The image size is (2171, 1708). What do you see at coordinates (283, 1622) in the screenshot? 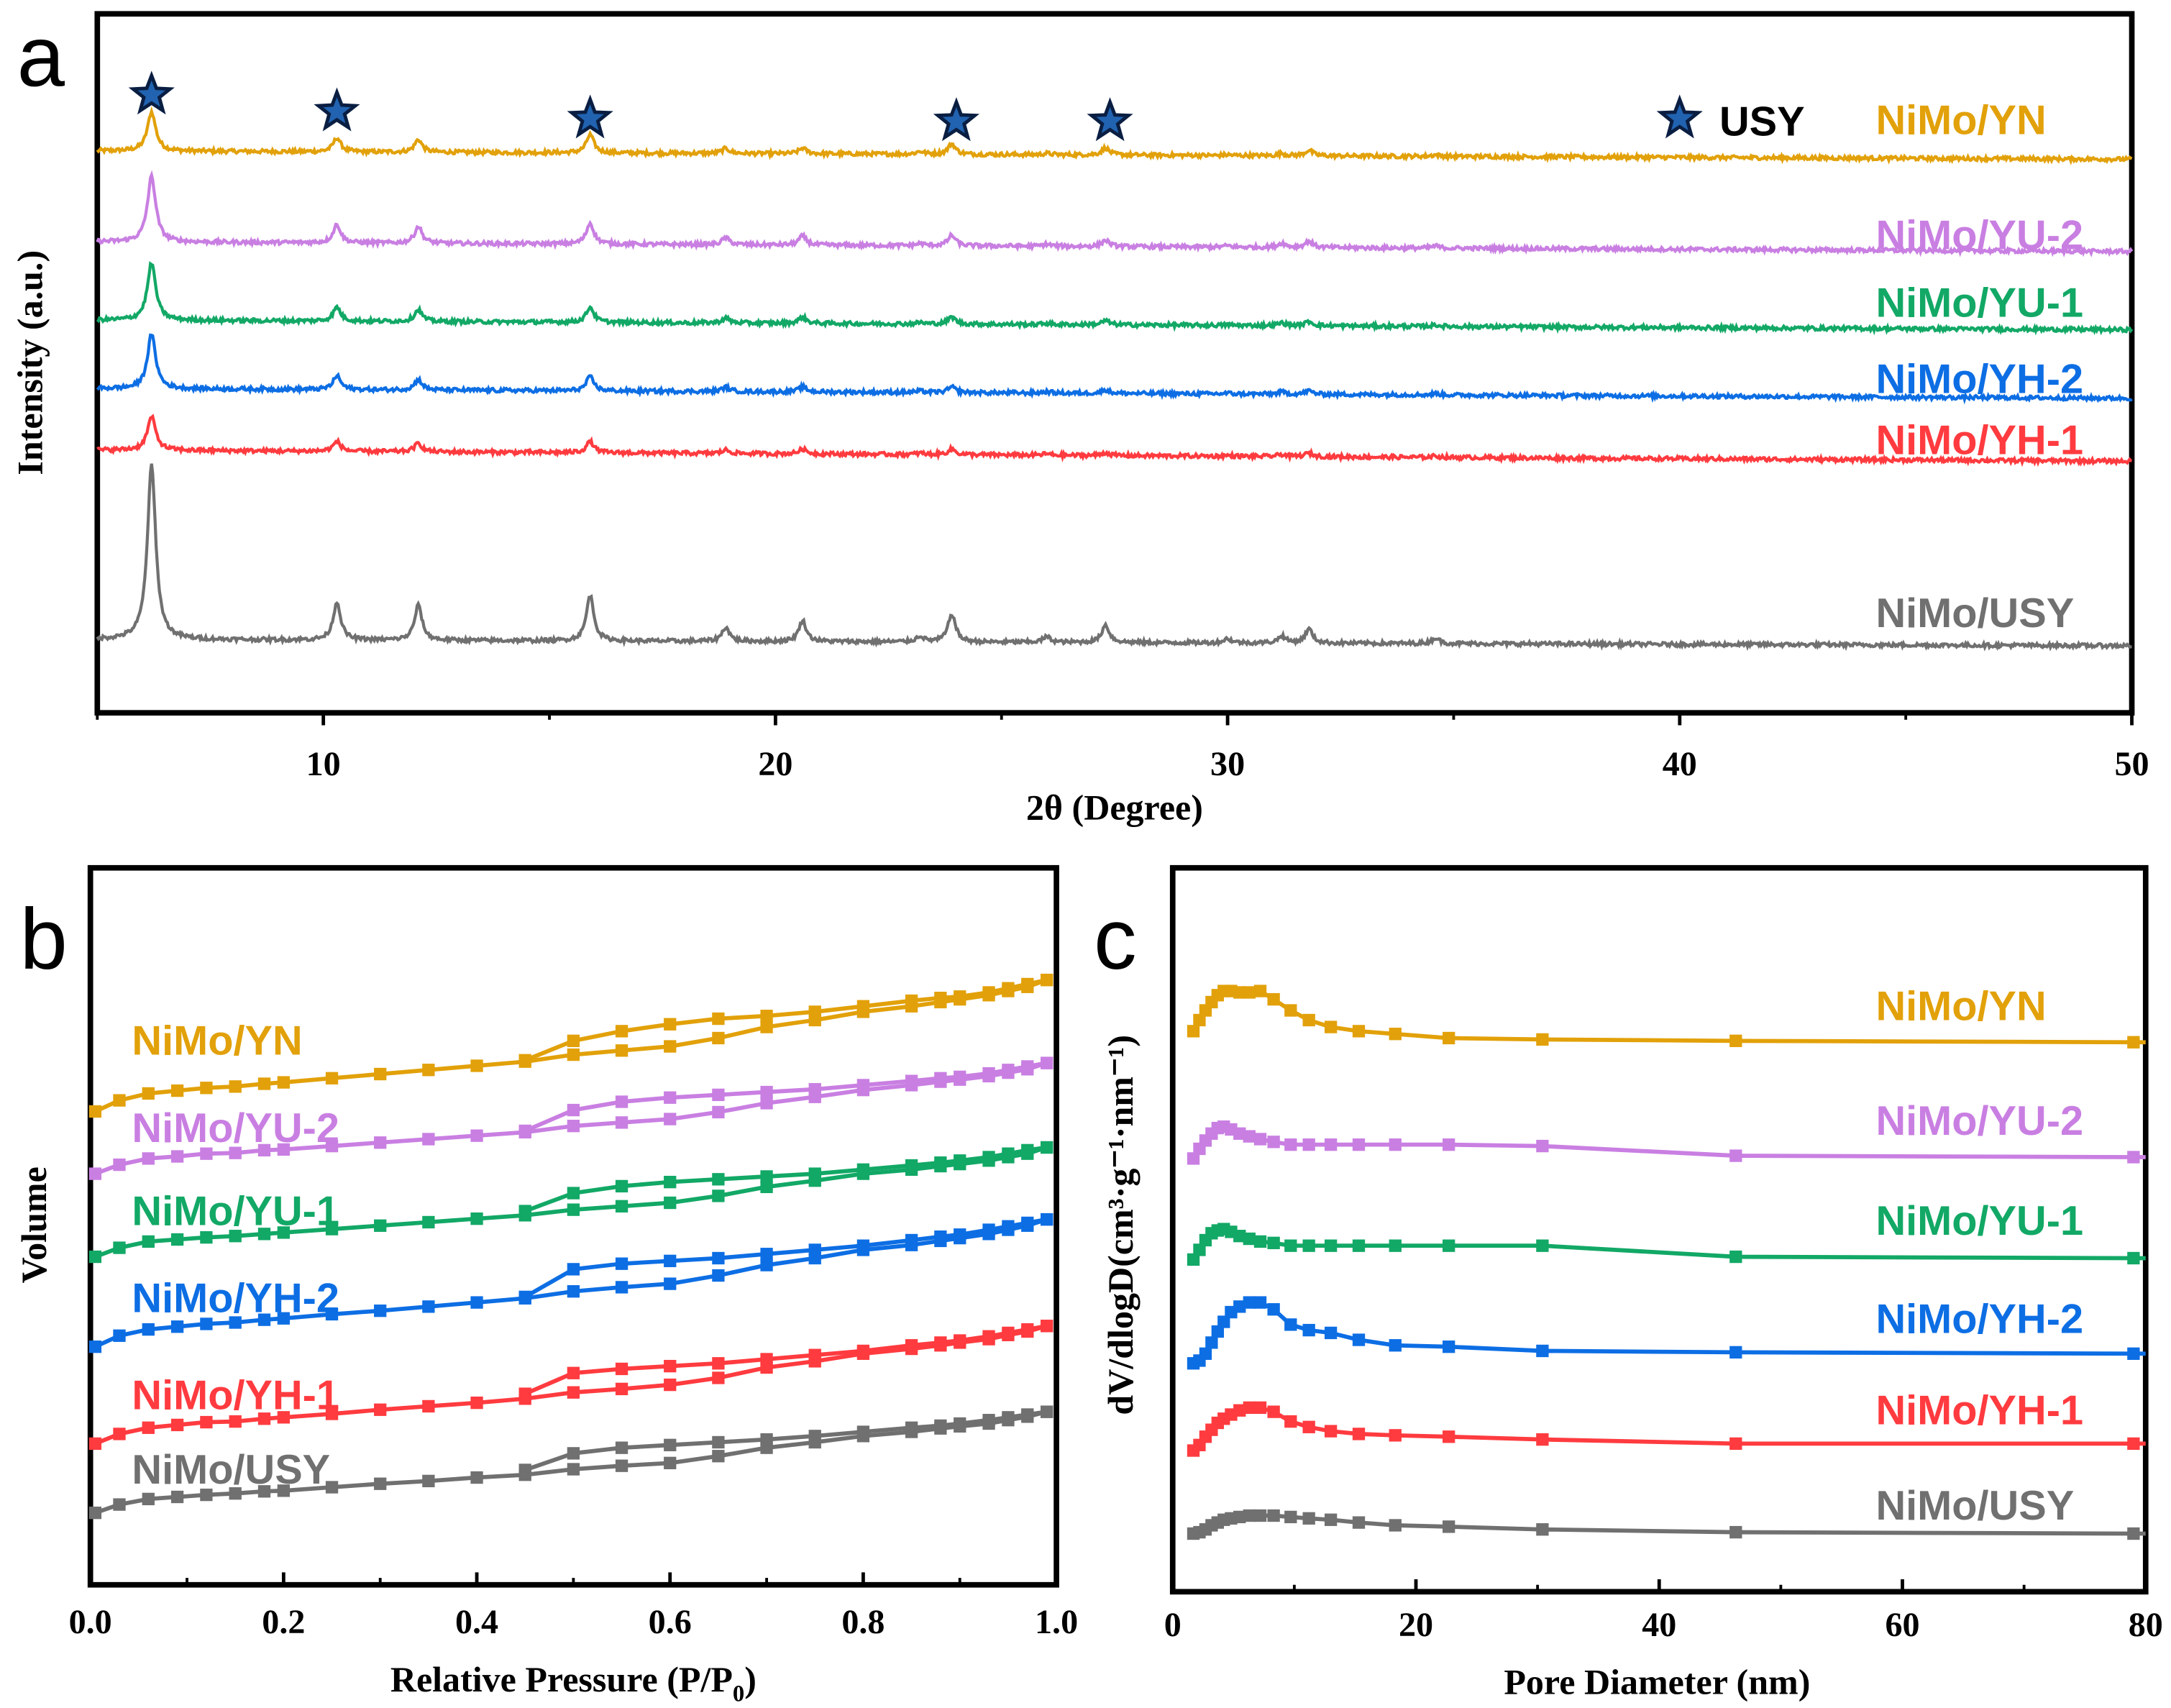
I see `x-tick-label: 0.2` at bounding box center [283, 1622].